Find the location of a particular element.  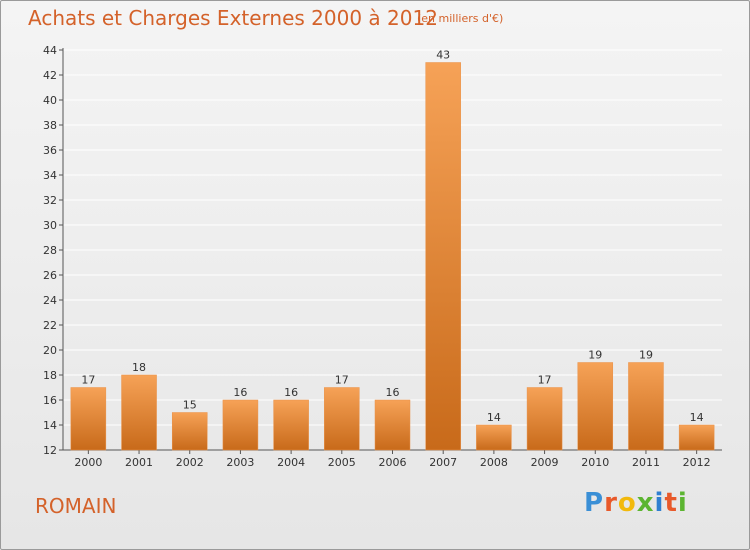

y-tick-label: 30 is located at coordinates (50, 225).